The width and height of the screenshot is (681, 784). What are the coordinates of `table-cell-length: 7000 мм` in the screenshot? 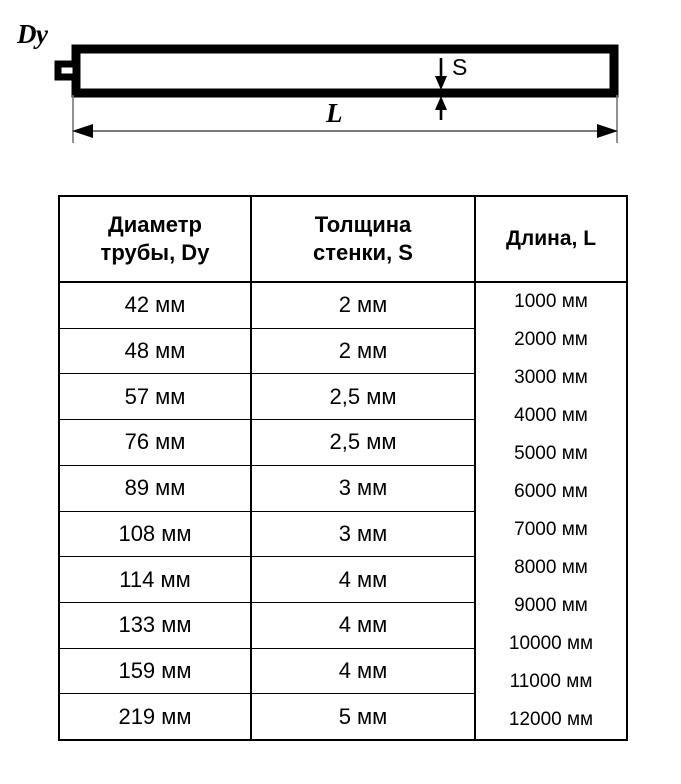 It's located at (551, 529).